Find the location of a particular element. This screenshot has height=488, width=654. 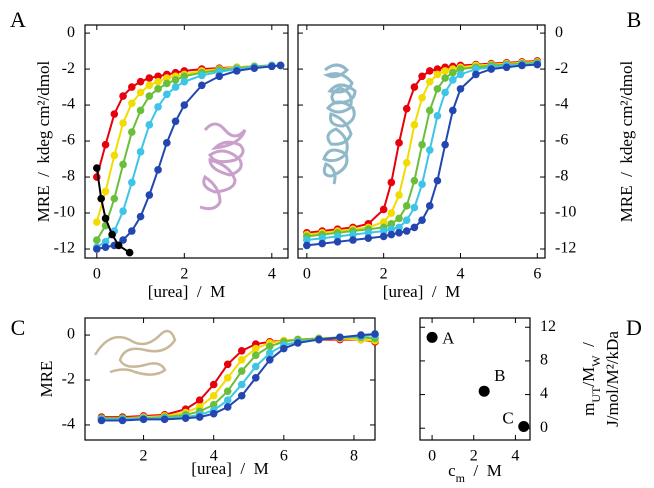

protein-c is located at coordinates (135, 352).